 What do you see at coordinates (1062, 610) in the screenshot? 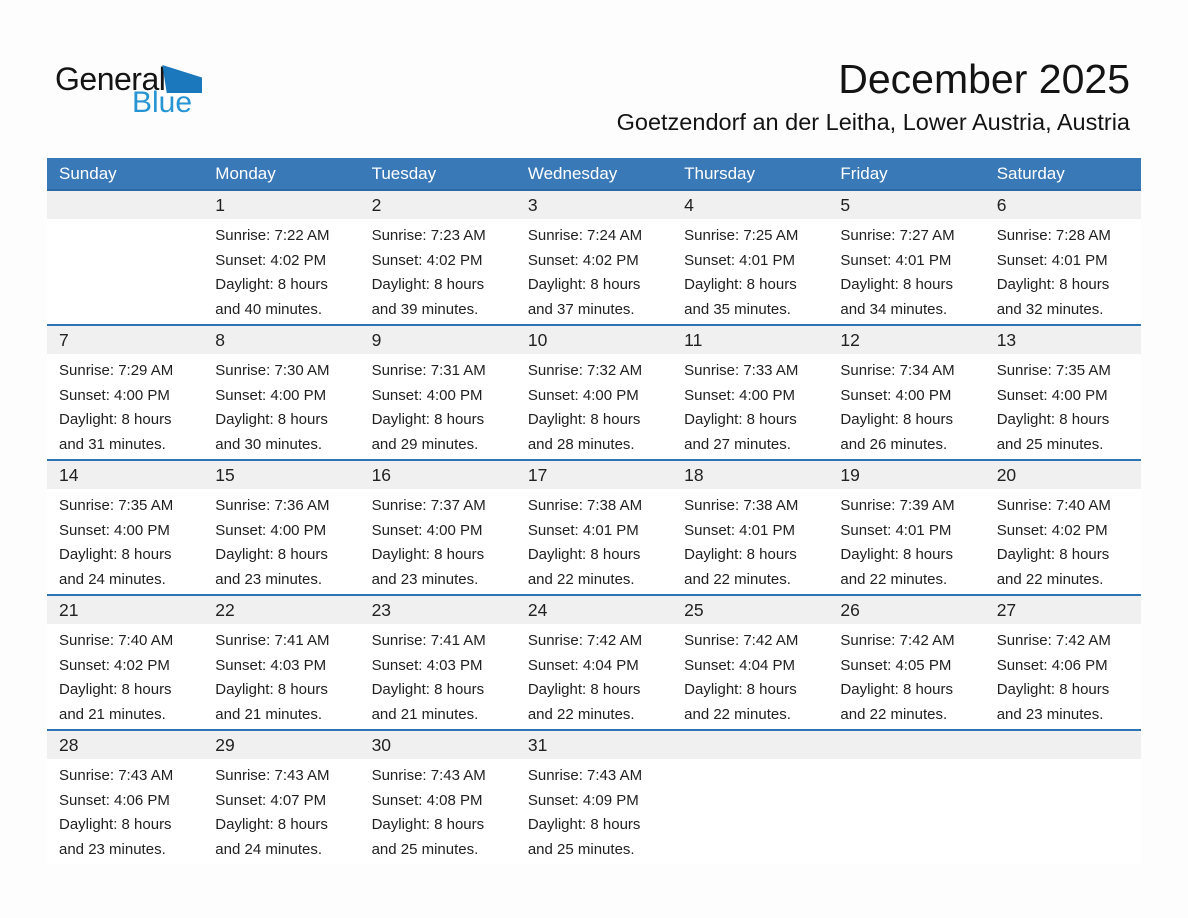
I see `day-number: 27` at bounding box center [1062, 610].